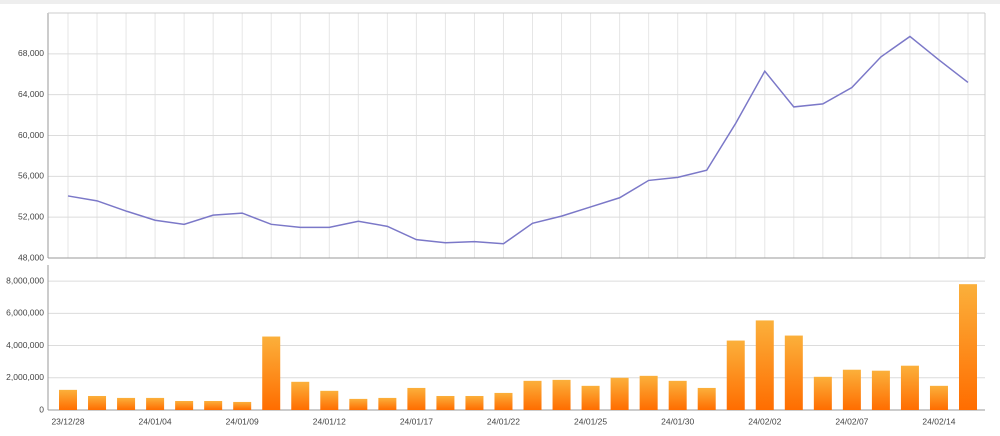 The height and width of the screenshot is (436, 1000). What do you see at coordinates (764, 421) in the screenshot?
I see `x-tick-label: 24/02/02` at bounding box center [764, 421].